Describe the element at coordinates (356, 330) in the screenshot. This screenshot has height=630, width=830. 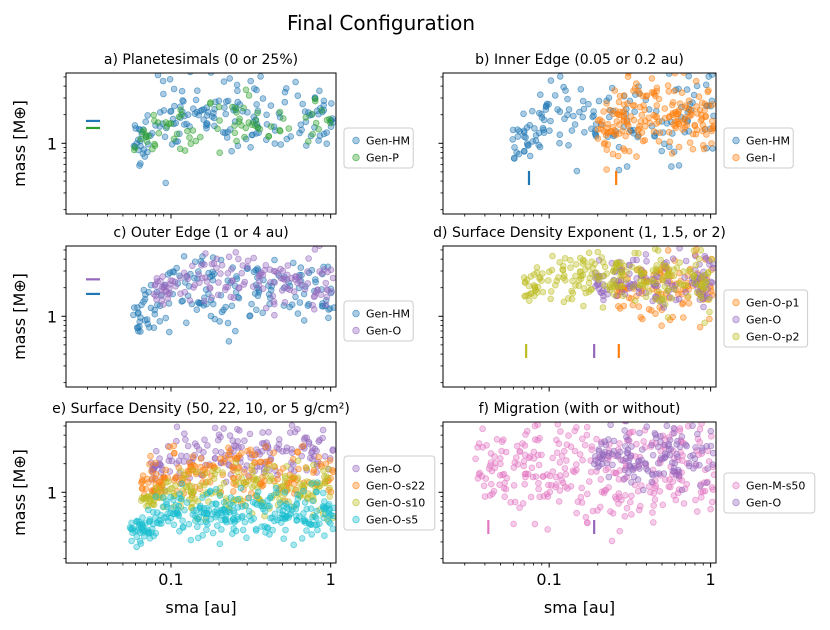
I see `legend-marker` at that location.